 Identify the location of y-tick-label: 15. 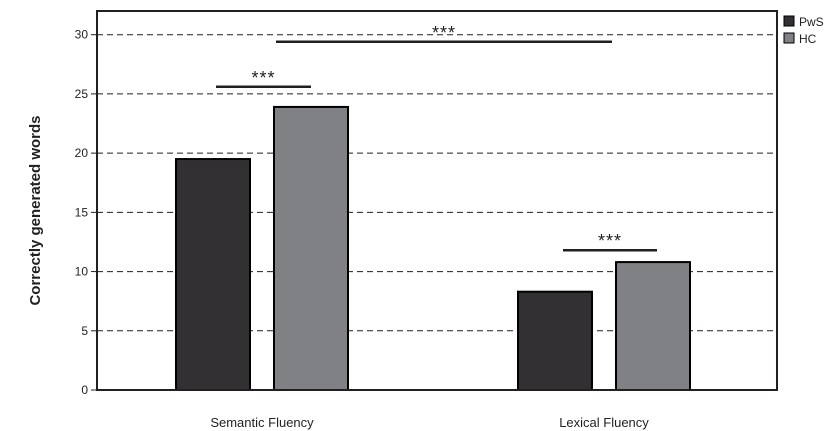
(82, 212).